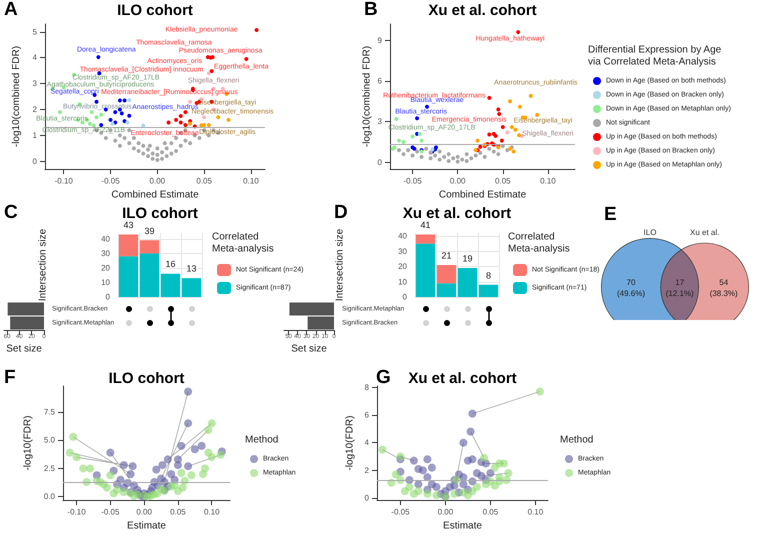  I want to click on data-label: 17 (12.1%), so click(680, 288).